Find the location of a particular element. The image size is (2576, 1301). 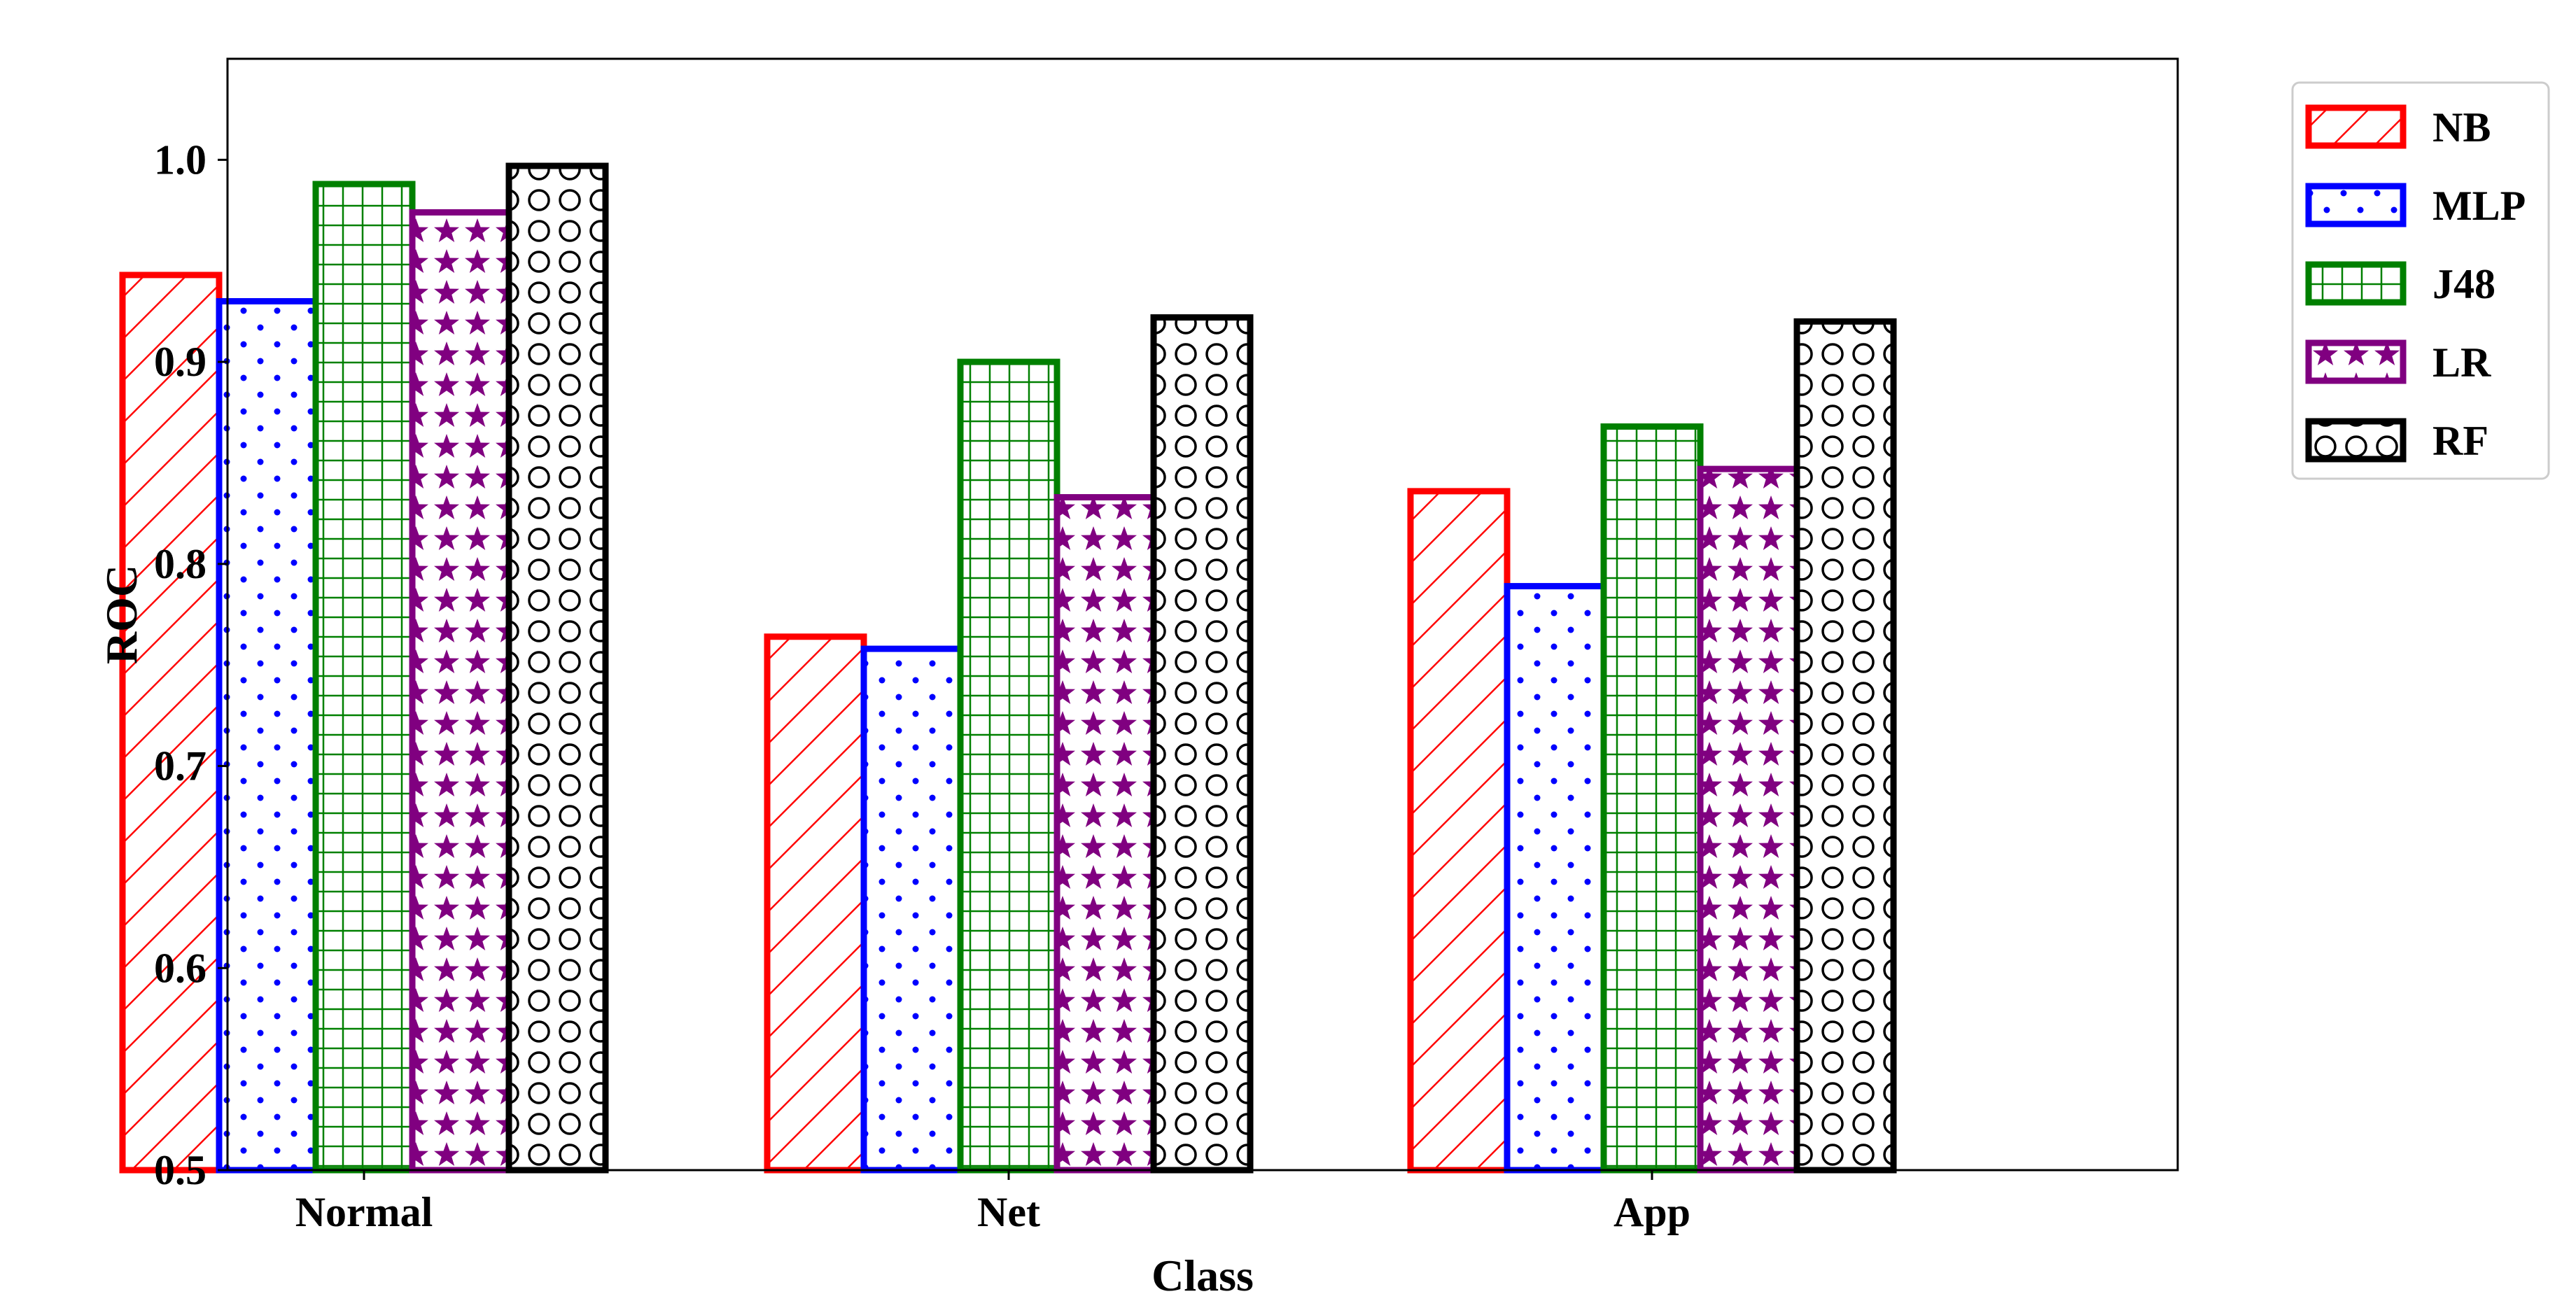

legend-swatch-rf is located at coordinates (2356, 440).